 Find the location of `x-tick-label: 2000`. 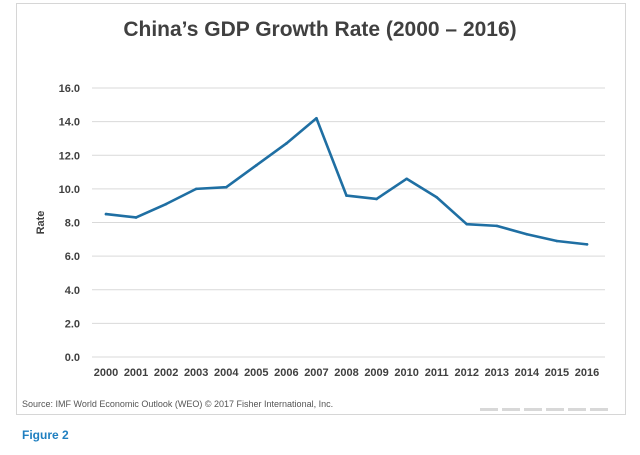

x-tick-label: 2000 is located at coordinates (106, 373).